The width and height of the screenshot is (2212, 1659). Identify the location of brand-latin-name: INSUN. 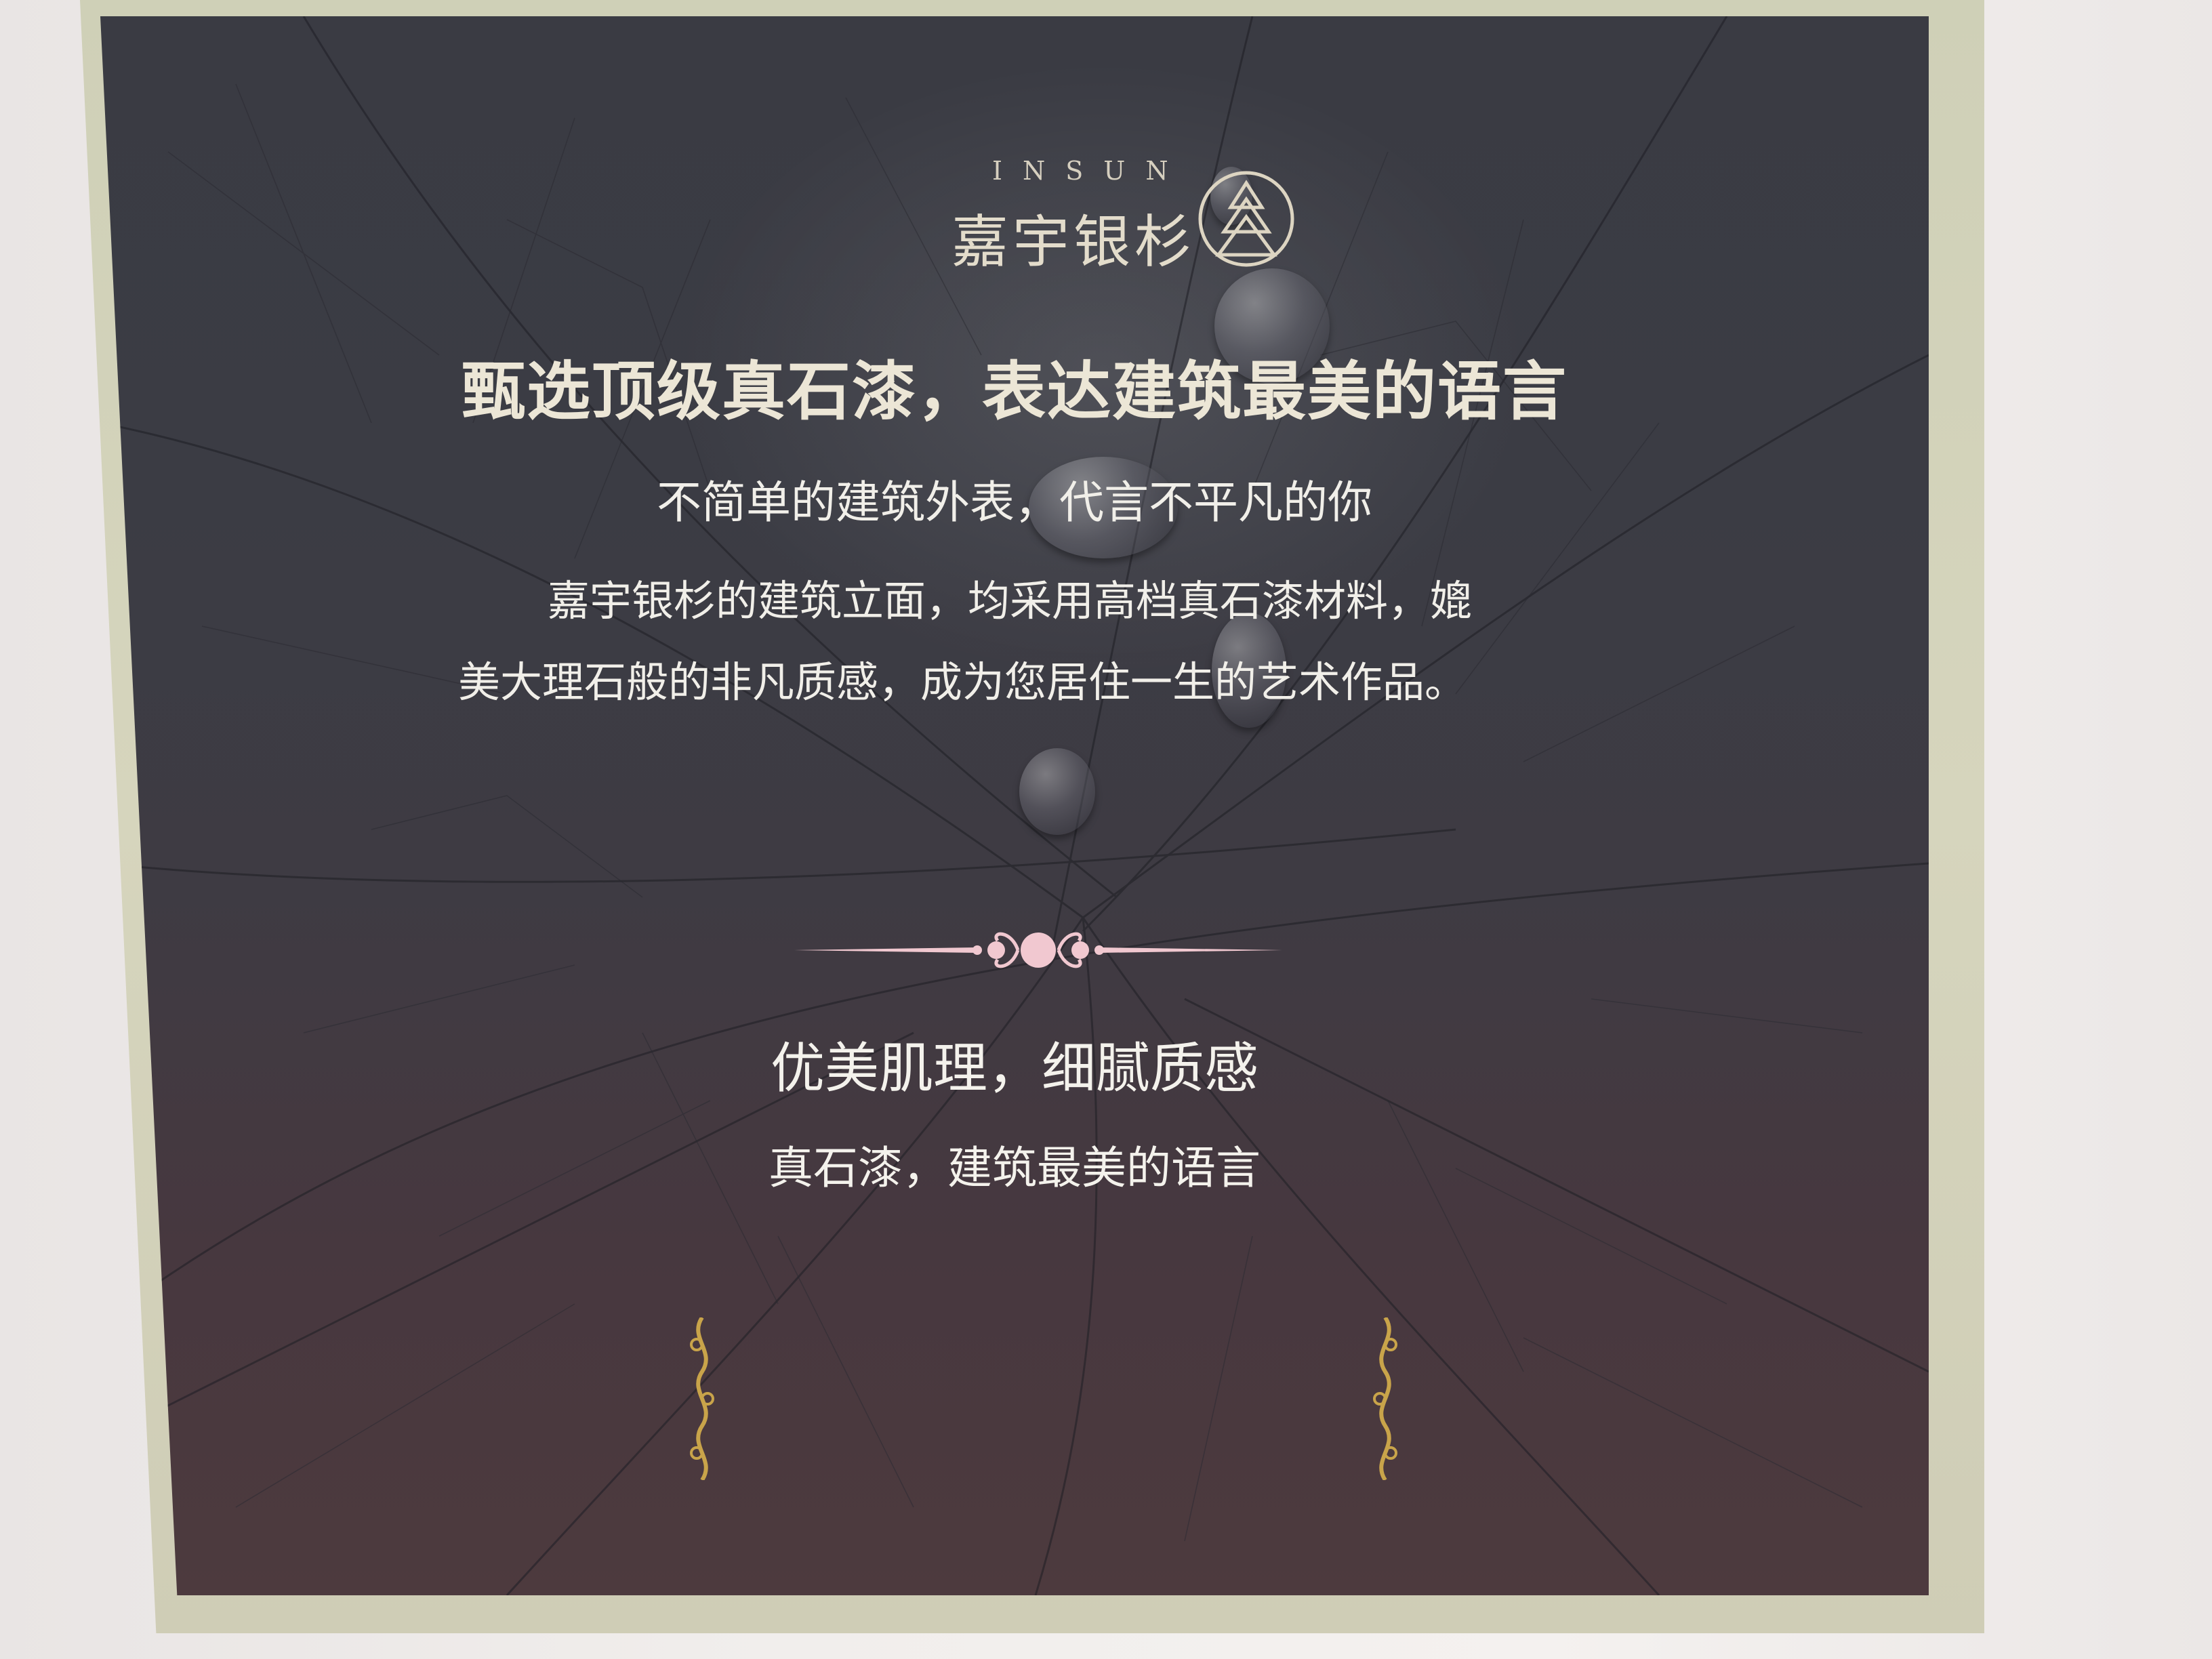
(1090, 171).